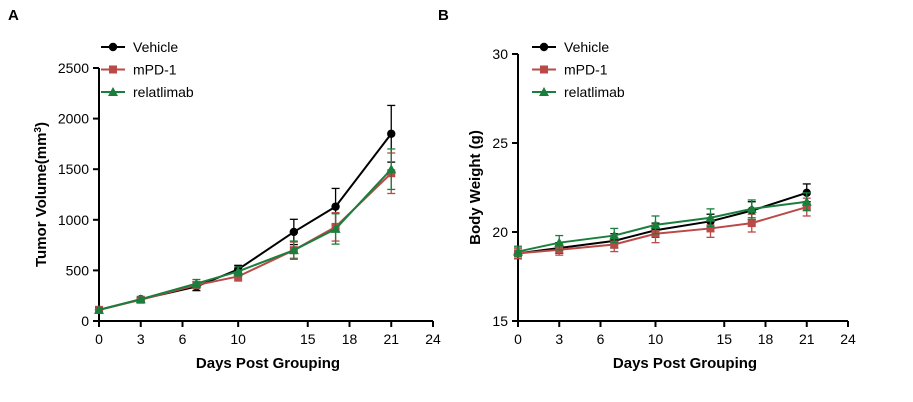 The image size is (913, 402). What do you see at coordinates (13, 15) in the screenshot?
I see `panel-letter-a: A` at bounding box center [13, 15].